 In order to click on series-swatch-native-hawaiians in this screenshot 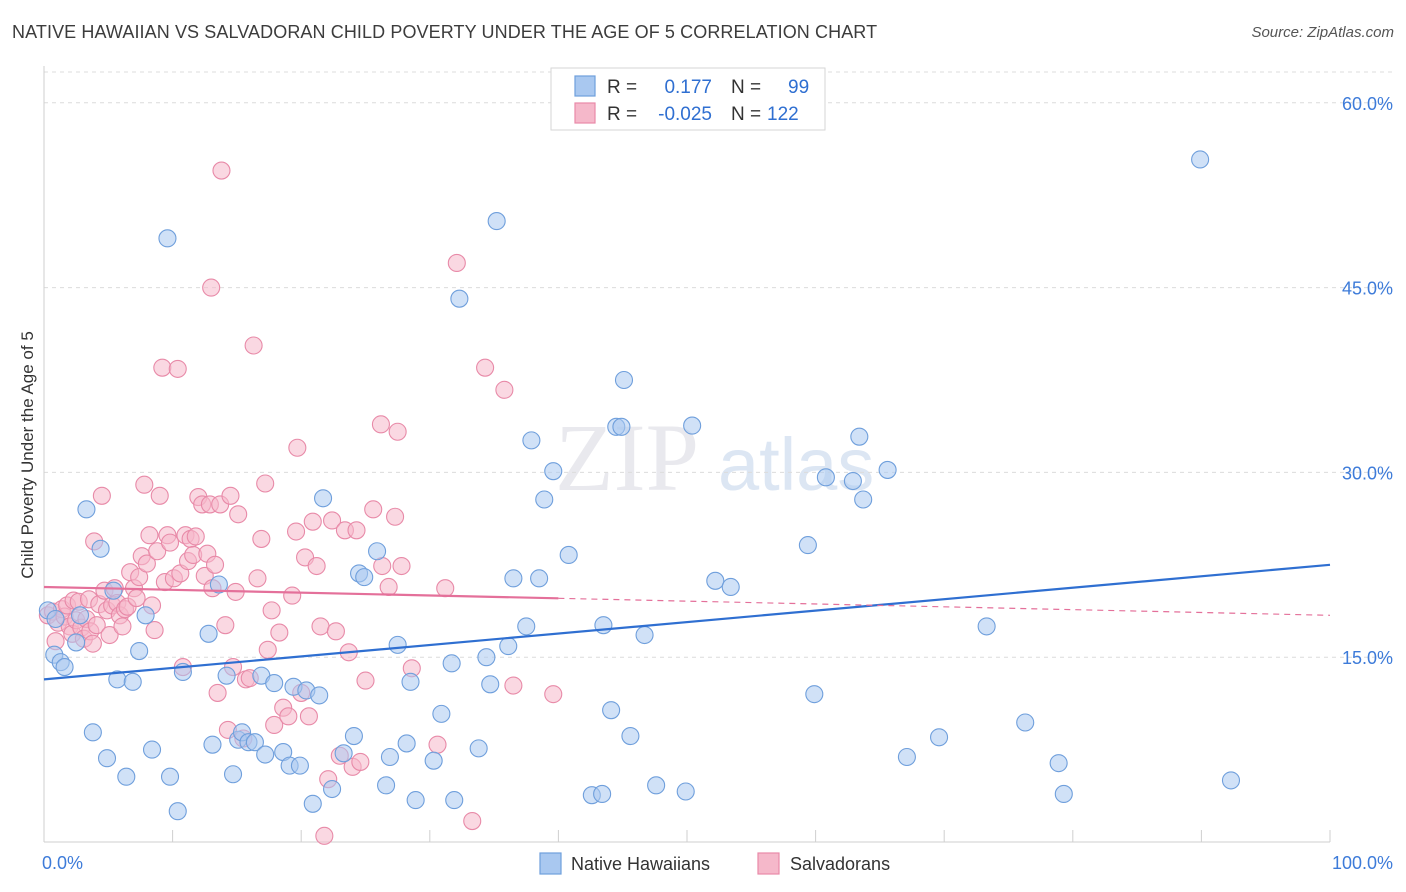, I will do `click(550, 863)`.